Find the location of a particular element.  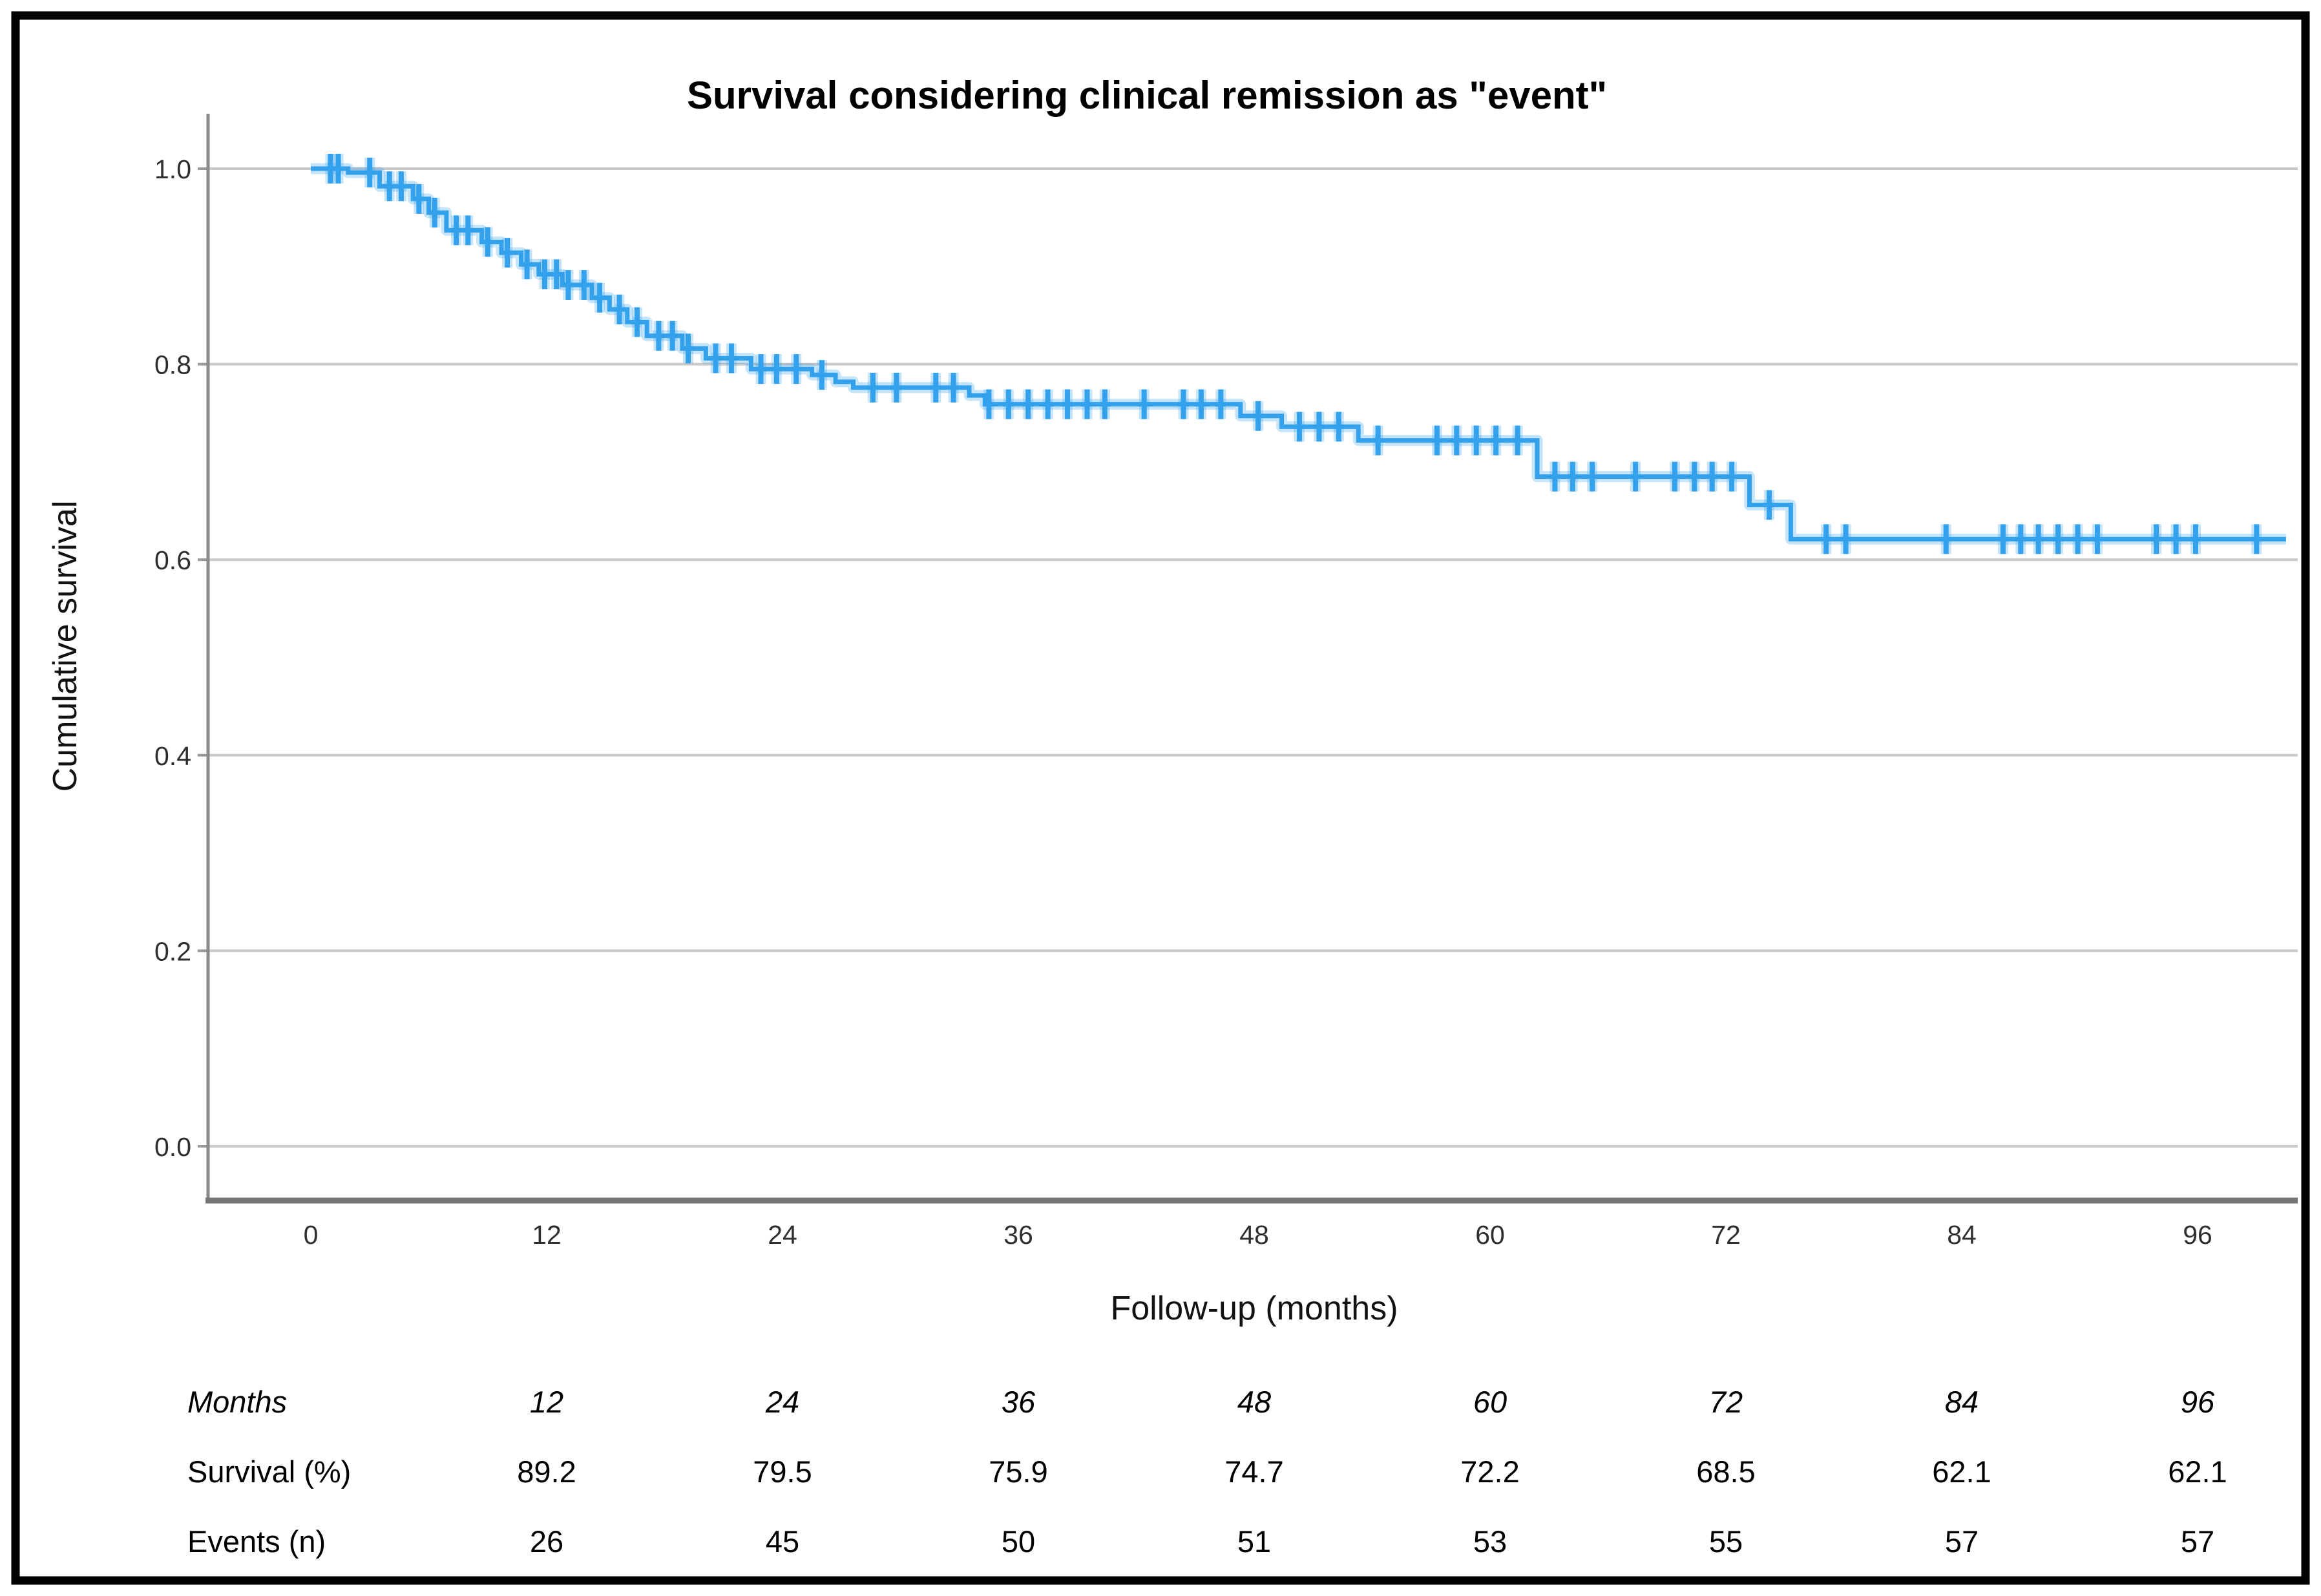

table-cell: 84 is located at coordinates (1962, 1402).